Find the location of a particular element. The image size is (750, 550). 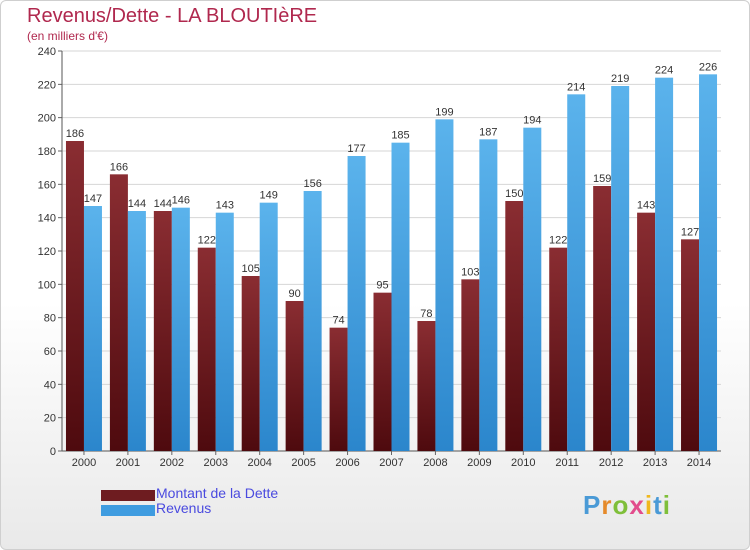

data-label-revenus: 214 is located at coordinates (576, 87).